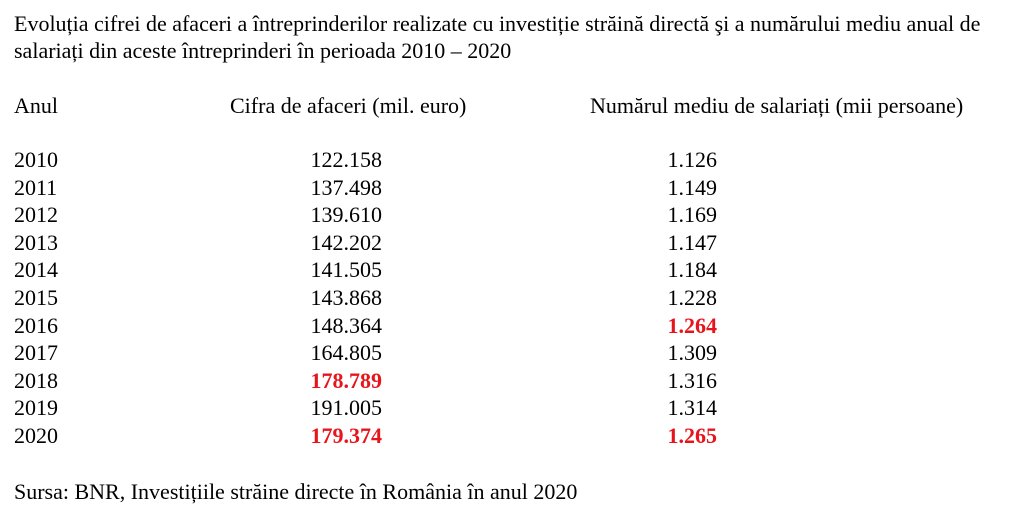  I want to click on employees-cell: 1.126, so click(692, 159).